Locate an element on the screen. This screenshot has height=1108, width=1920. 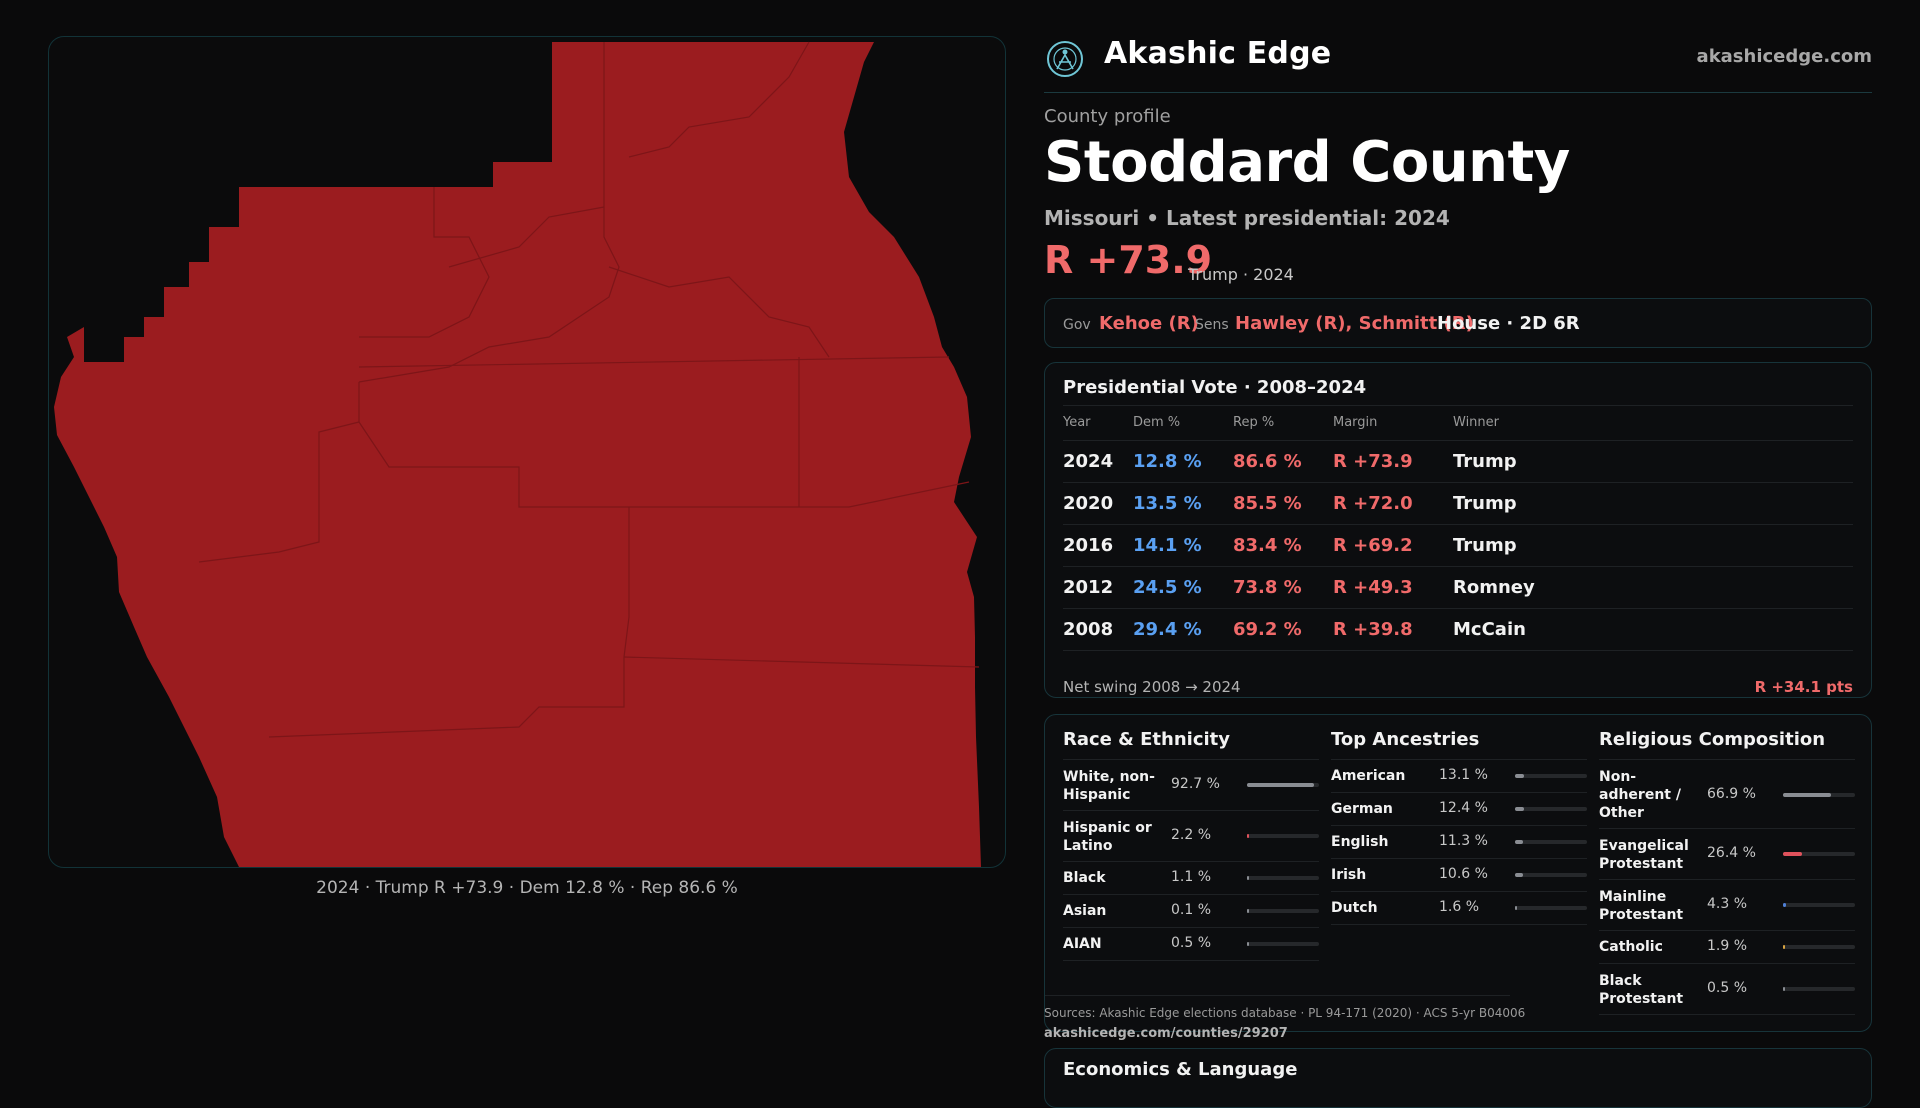
religion-title: Religious Composition is located at coordinates (1727, 744).